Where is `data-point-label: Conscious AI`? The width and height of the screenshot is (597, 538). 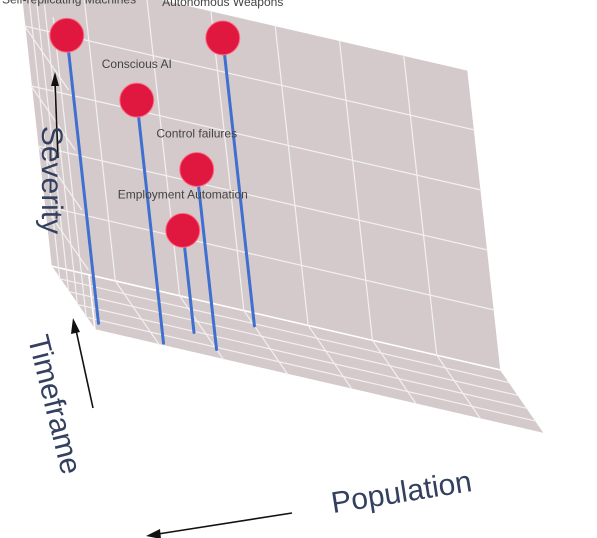 data-point-label: Conscious AI is located at coordinates (137, 64).